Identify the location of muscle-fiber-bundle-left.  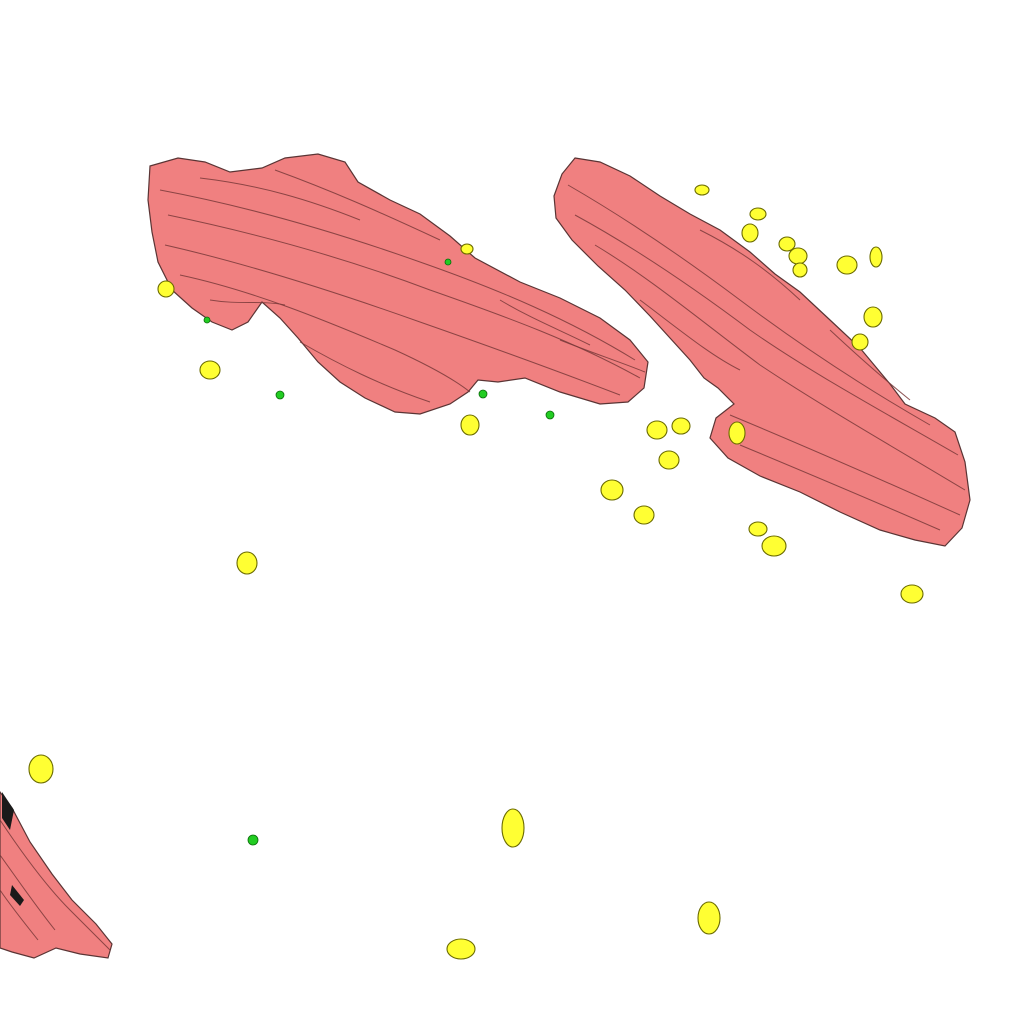
(398, 284).